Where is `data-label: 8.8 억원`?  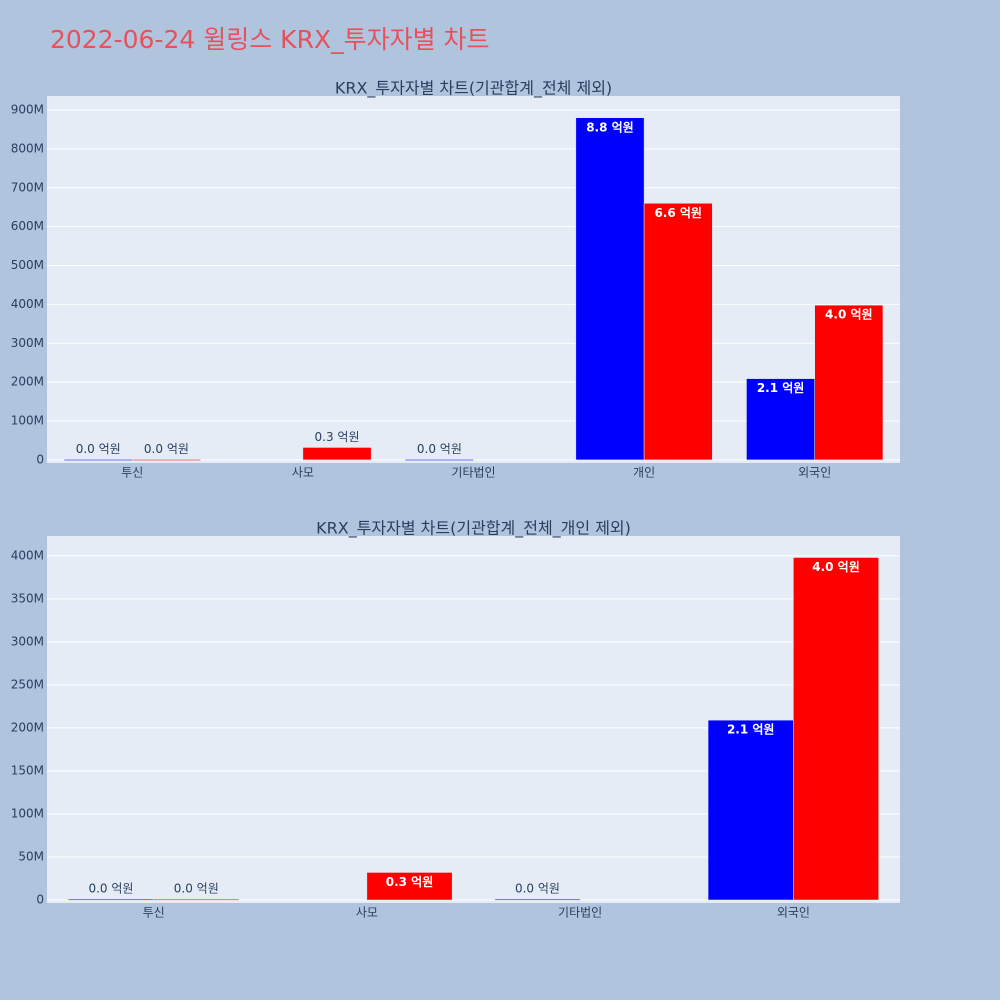 data-label: 8.8 억원 is located at coordinates (610, 127).